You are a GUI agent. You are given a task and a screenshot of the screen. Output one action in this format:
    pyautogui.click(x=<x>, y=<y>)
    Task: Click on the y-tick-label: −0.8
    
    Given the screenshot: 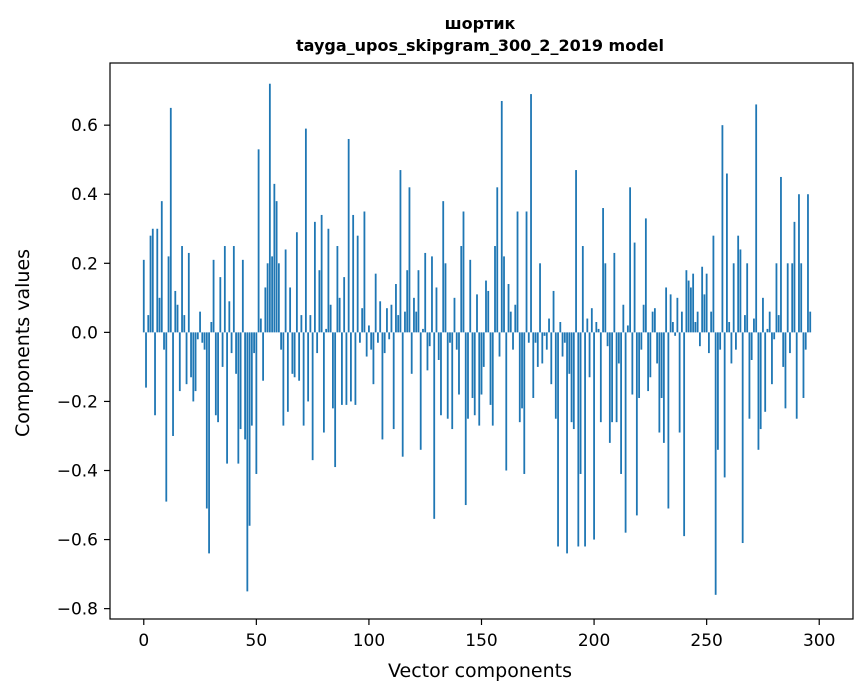 What is the action you would take?
    pyautogui.click(x=77, y=610)
    